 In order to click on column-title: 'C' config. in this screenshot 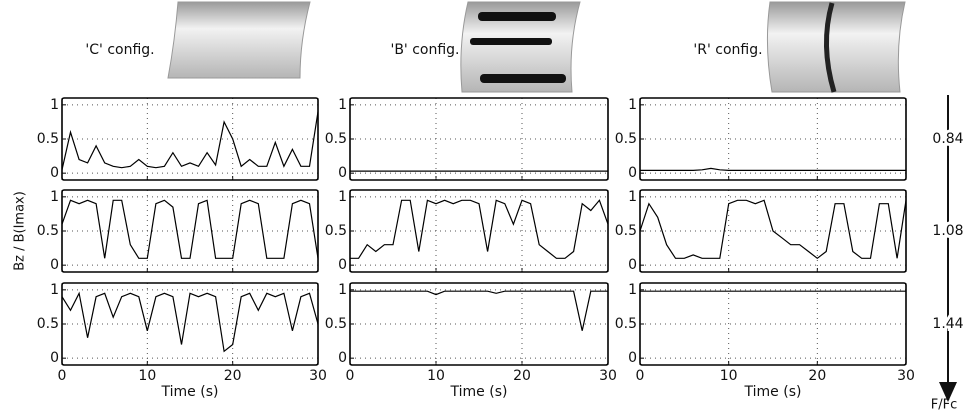, I will do `click(119, 50)`.